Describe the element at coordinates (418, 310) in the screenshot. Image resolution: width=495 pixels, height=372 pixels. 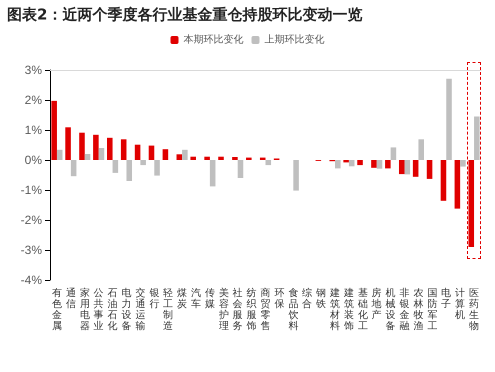
I see `x-tick-label: 农林牧渔` at that location.